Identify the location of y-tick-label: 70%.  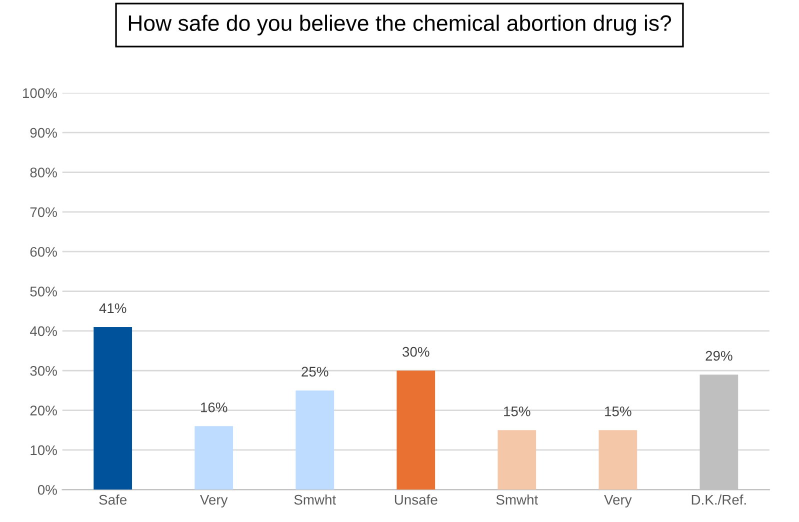
(43, 212).